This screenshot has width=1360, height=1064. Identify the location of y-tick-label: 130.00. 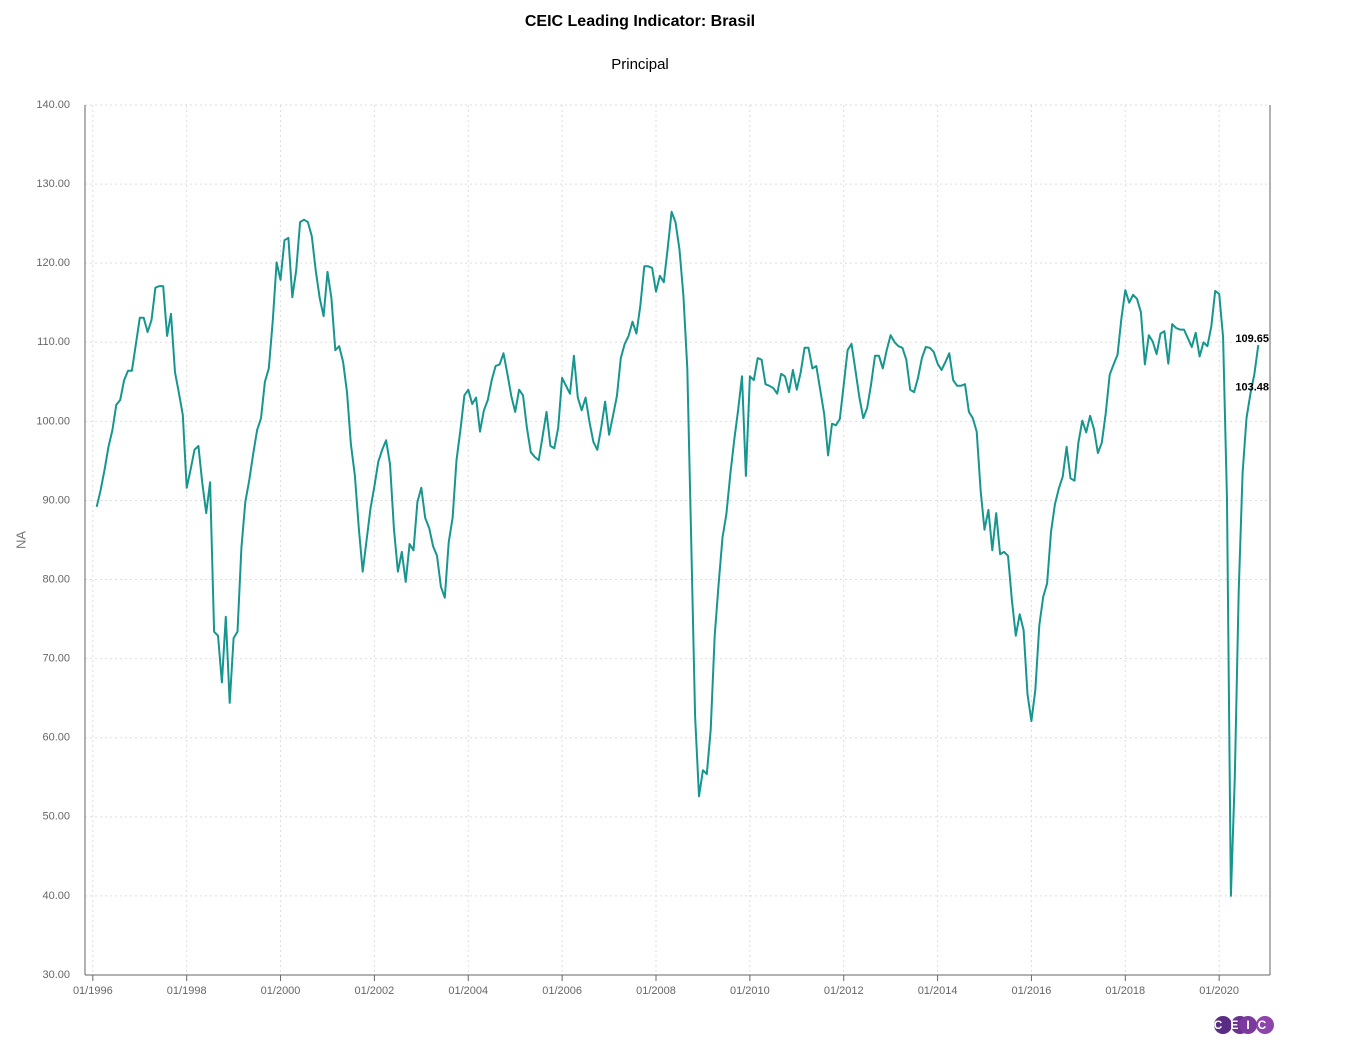
(53, 184).